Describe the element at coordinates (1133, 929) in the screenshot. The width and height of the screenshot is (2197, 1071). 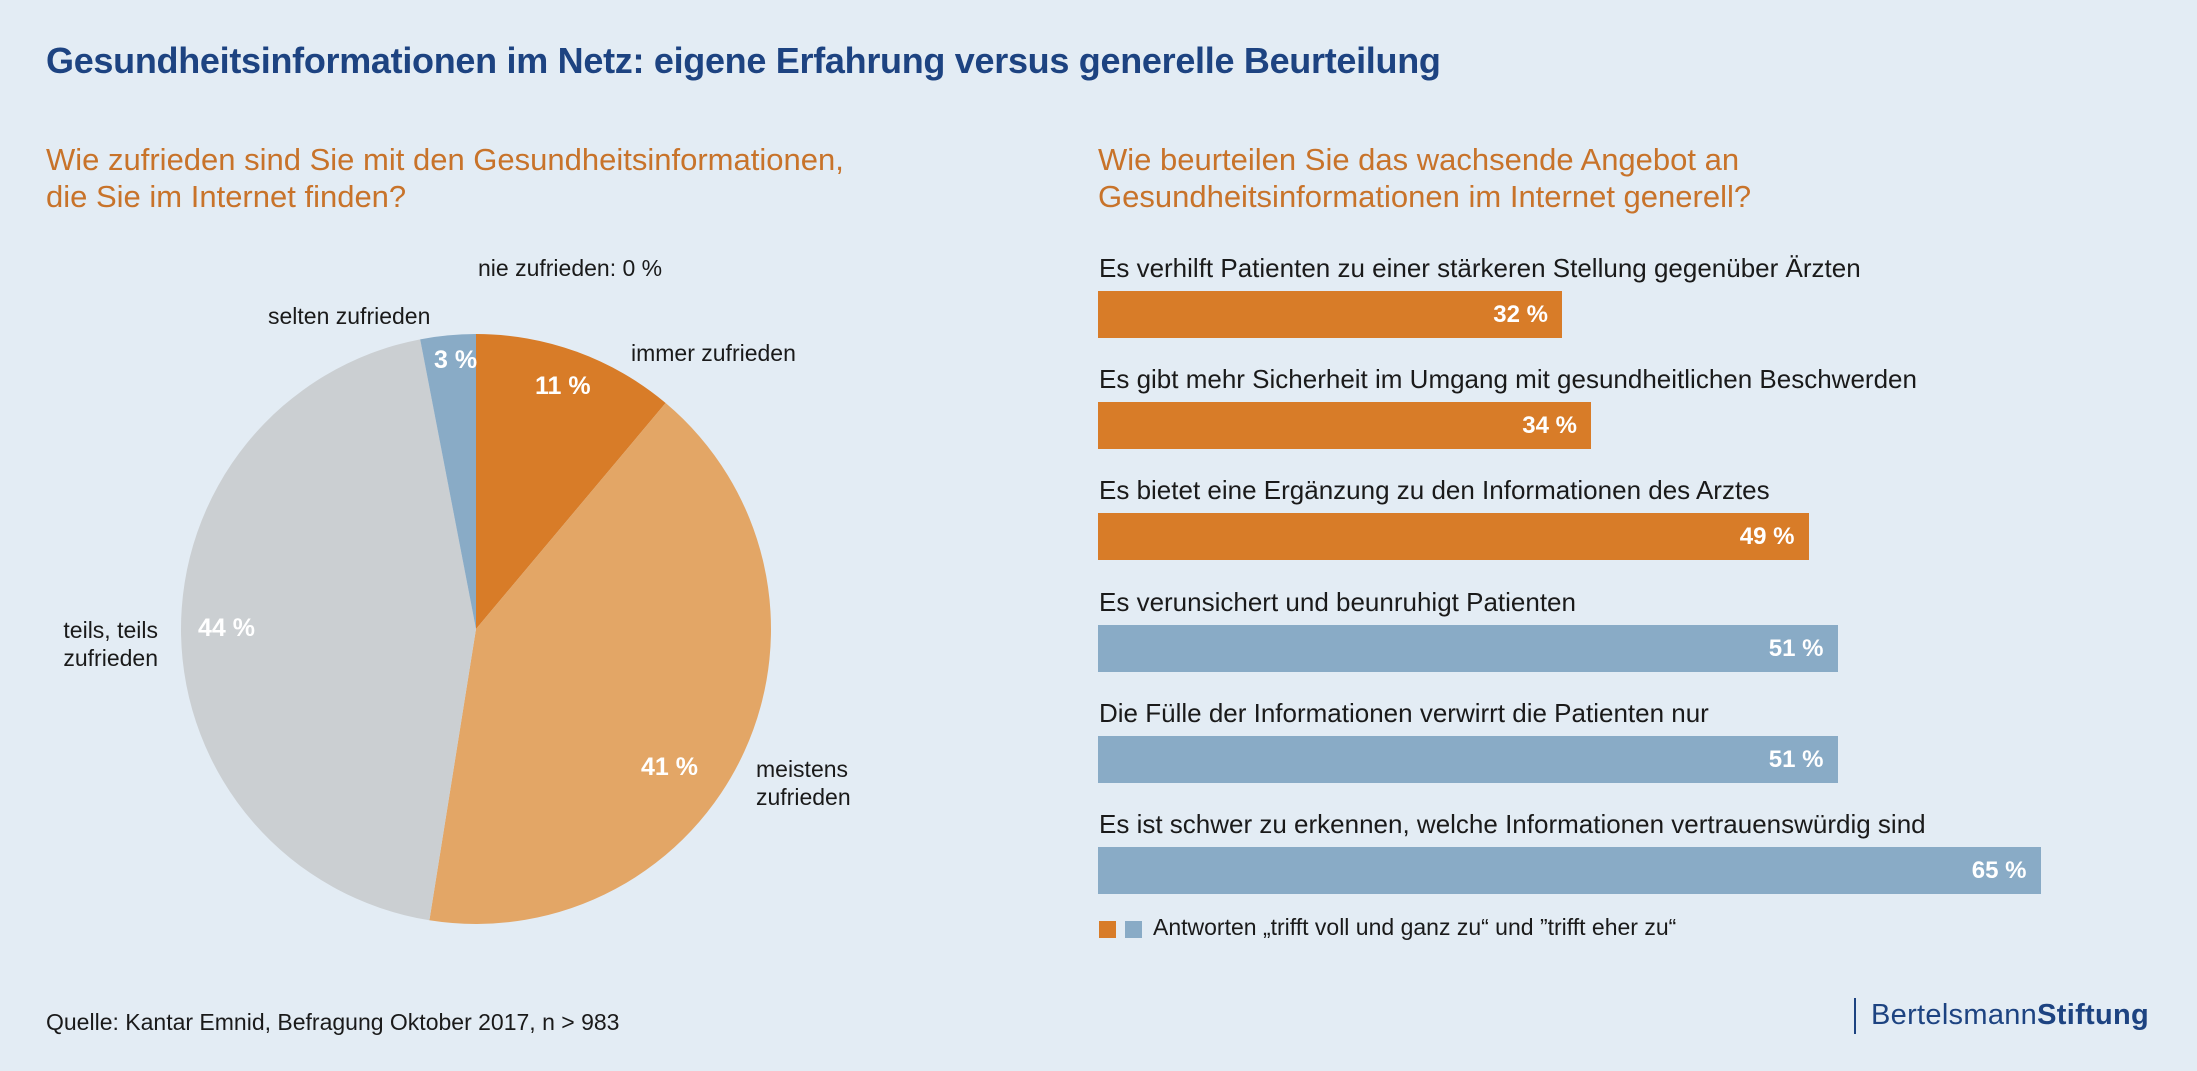
I see `legend-swatch-blue` at that location.